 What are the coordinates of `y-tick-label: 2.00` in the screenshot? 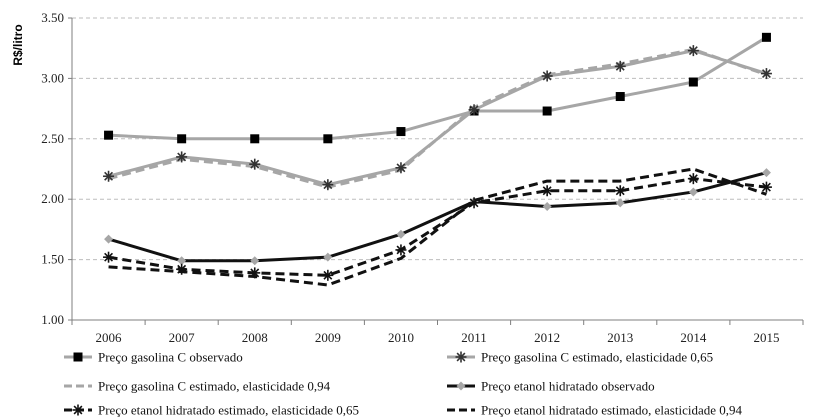 It's located at (52, 198).